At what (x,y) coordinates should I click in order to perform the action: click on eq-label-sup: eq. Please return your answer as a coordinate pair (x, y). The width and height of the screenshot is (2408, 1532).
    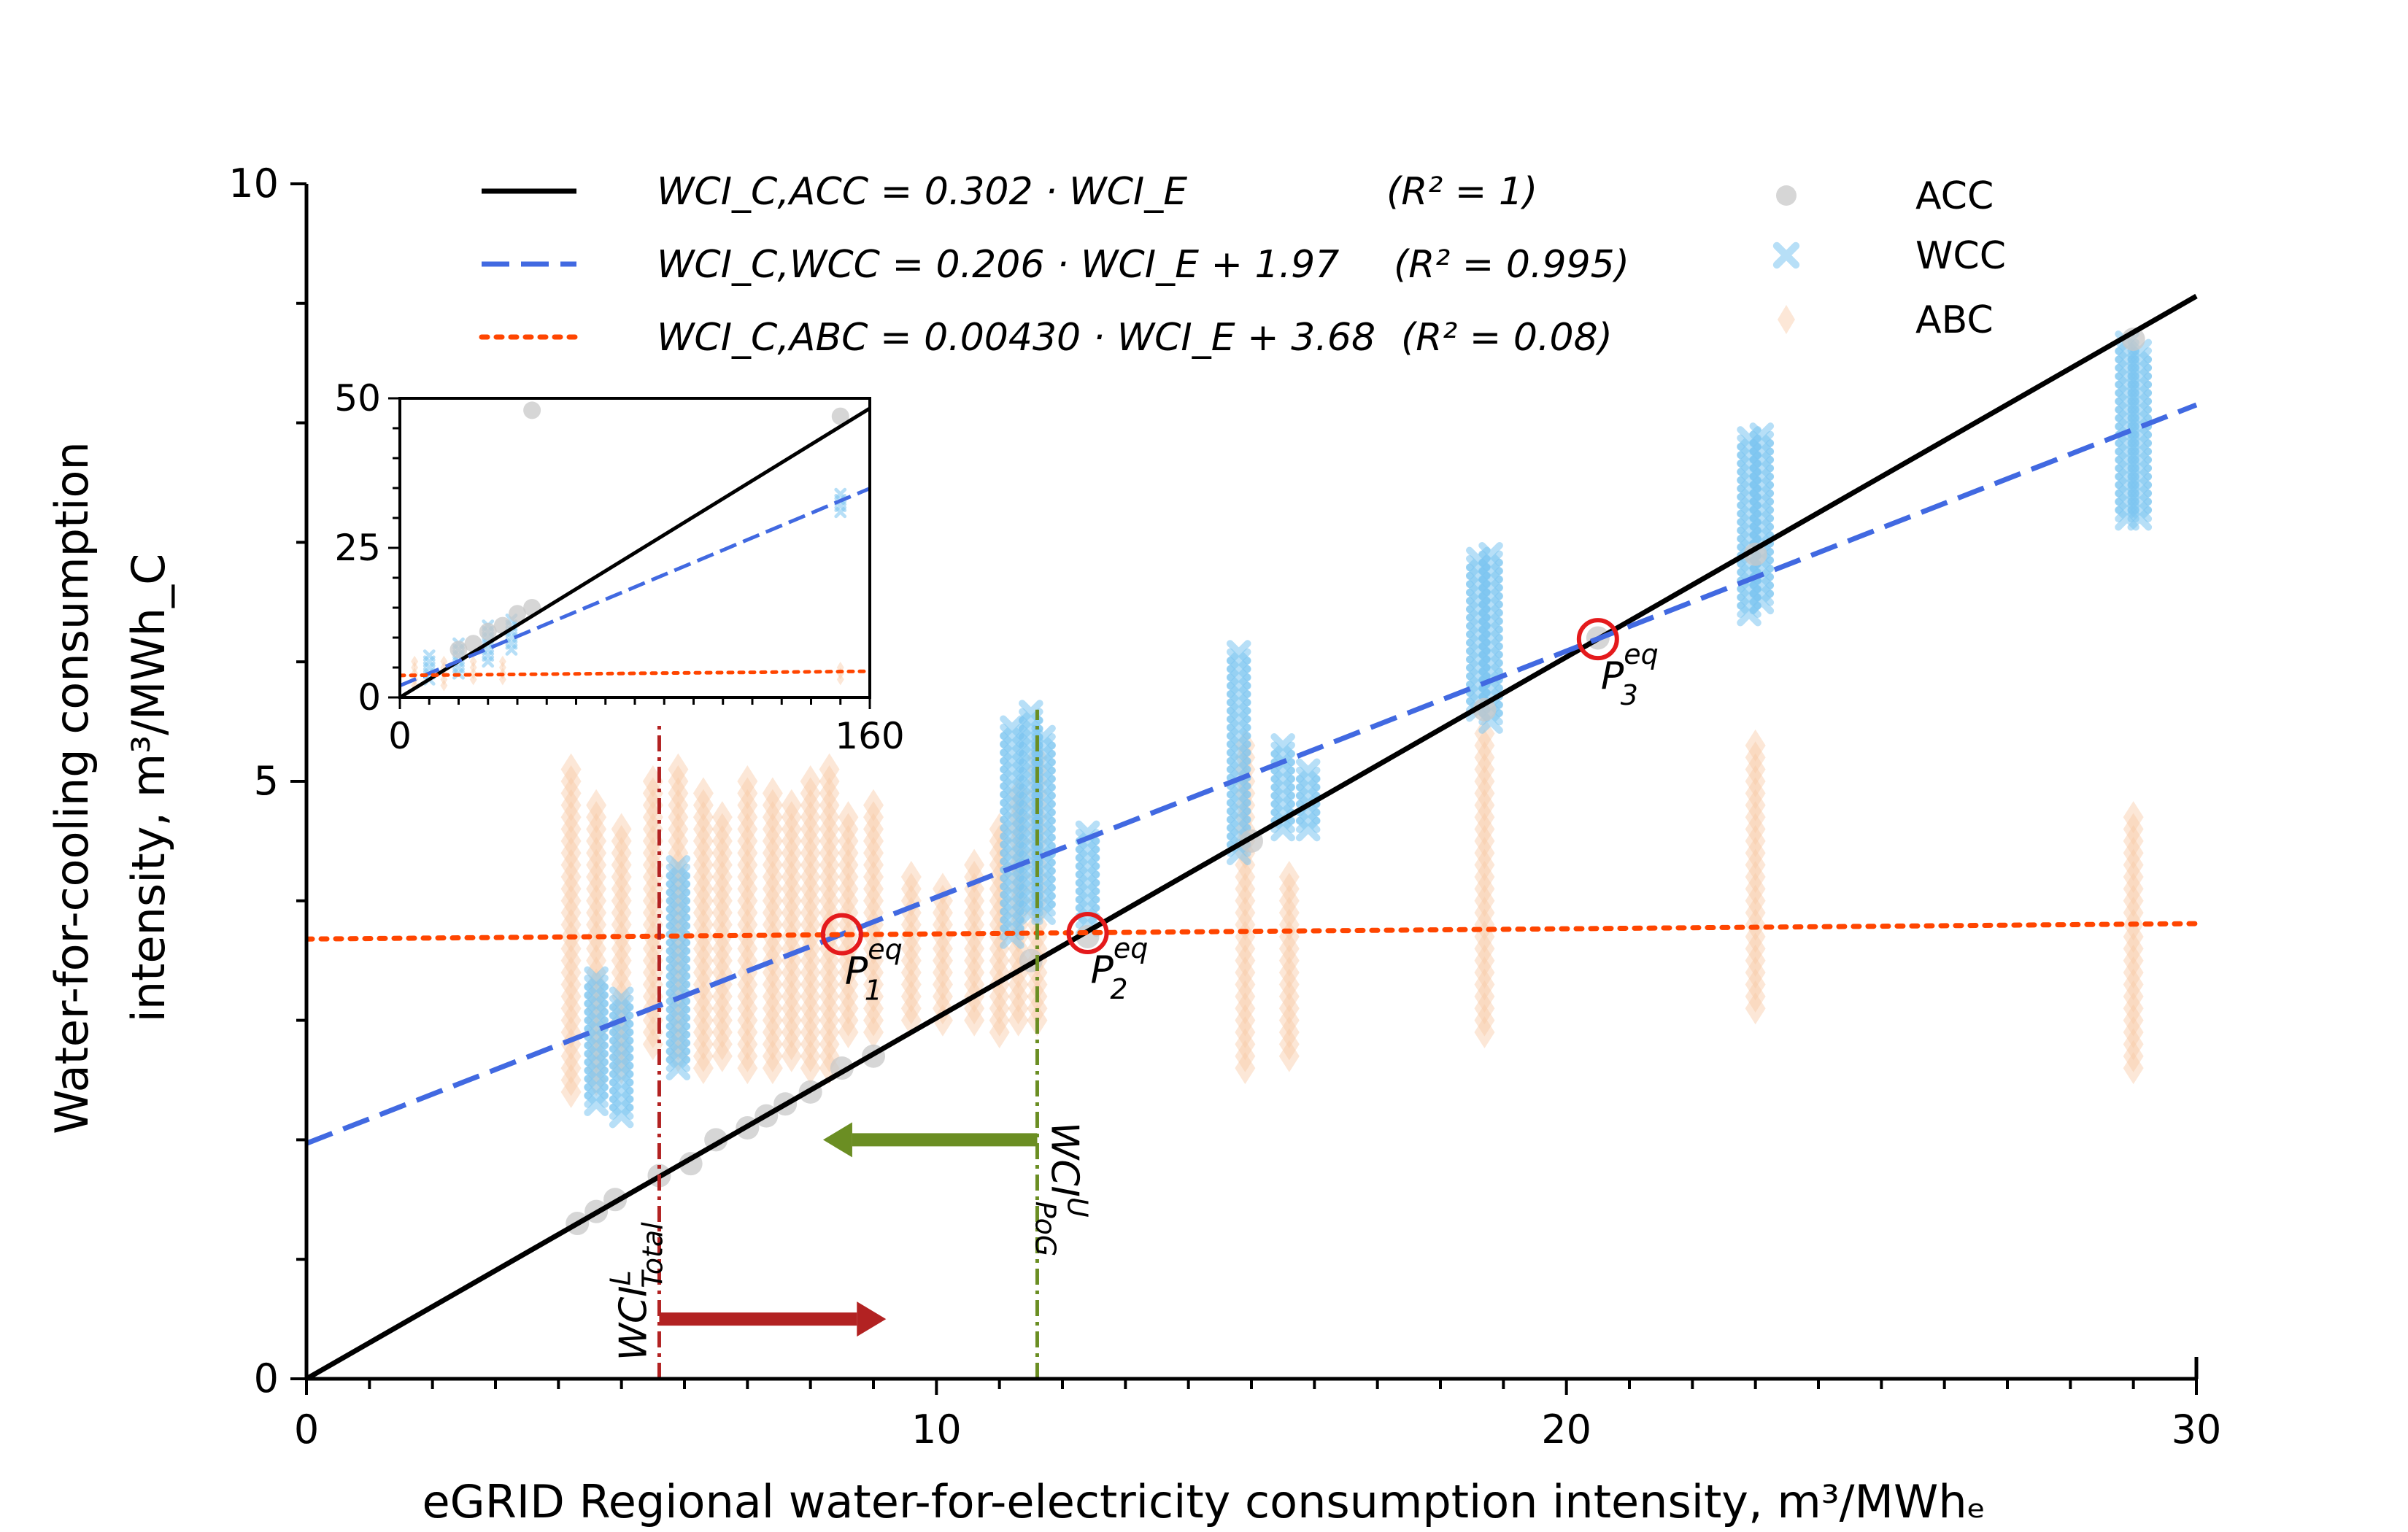
    Looking at the image, I should click on (885, 950).